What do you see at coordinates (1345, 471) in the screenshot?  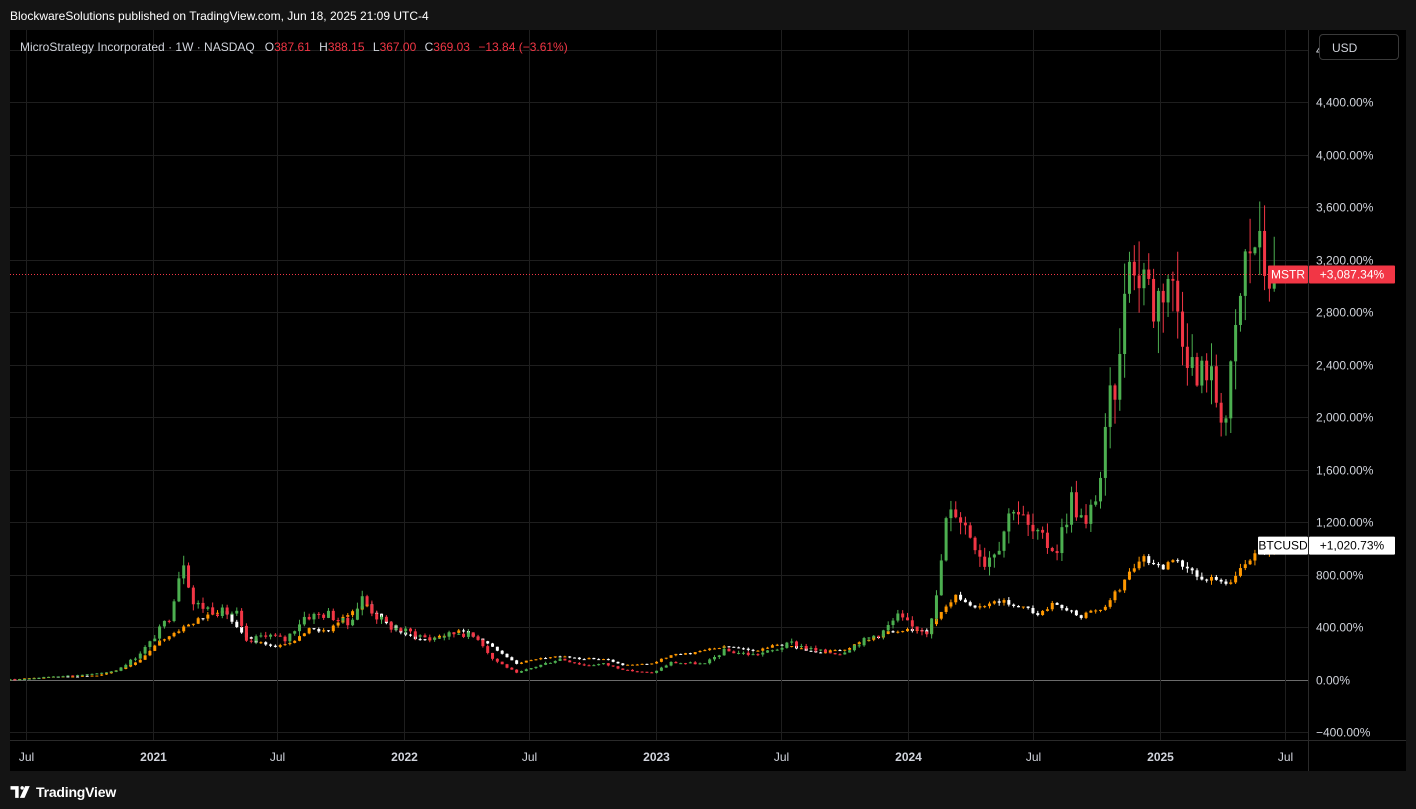 I see `y-tick-label: 1,600.00%` at bounding box center [1345, 471].